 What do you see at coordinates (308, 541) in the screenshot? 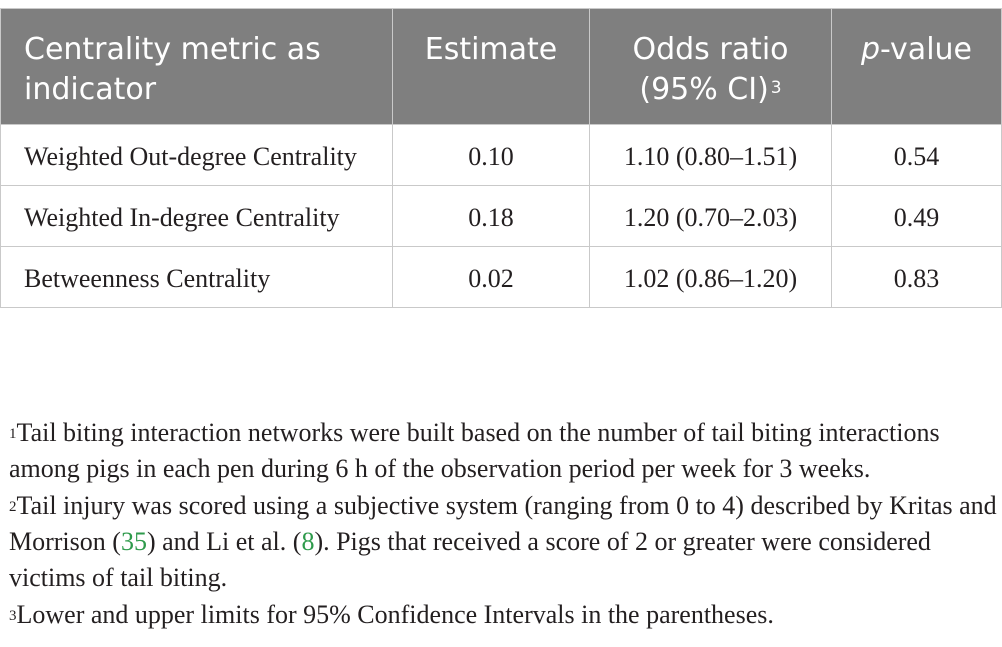
I see `reference-link-8: 8` at bounding box center [308, 541].